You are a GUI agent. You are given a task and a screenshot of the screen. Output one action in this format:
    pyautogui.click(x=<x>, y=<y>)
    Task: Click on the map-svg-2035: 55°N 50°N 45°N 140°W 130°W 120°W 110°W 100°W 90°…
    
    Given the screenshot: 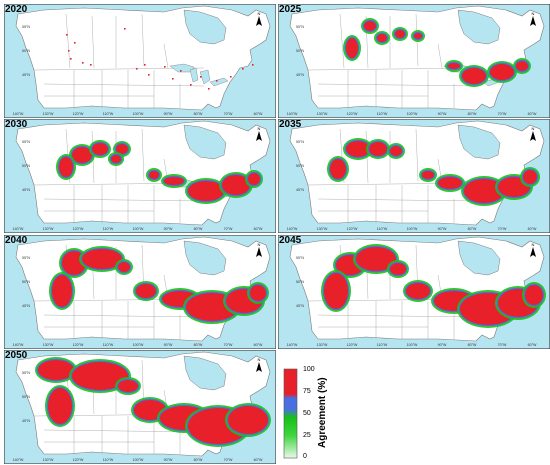 What is the action you would take?
    pyautogui.click(x=414, y=176)
    